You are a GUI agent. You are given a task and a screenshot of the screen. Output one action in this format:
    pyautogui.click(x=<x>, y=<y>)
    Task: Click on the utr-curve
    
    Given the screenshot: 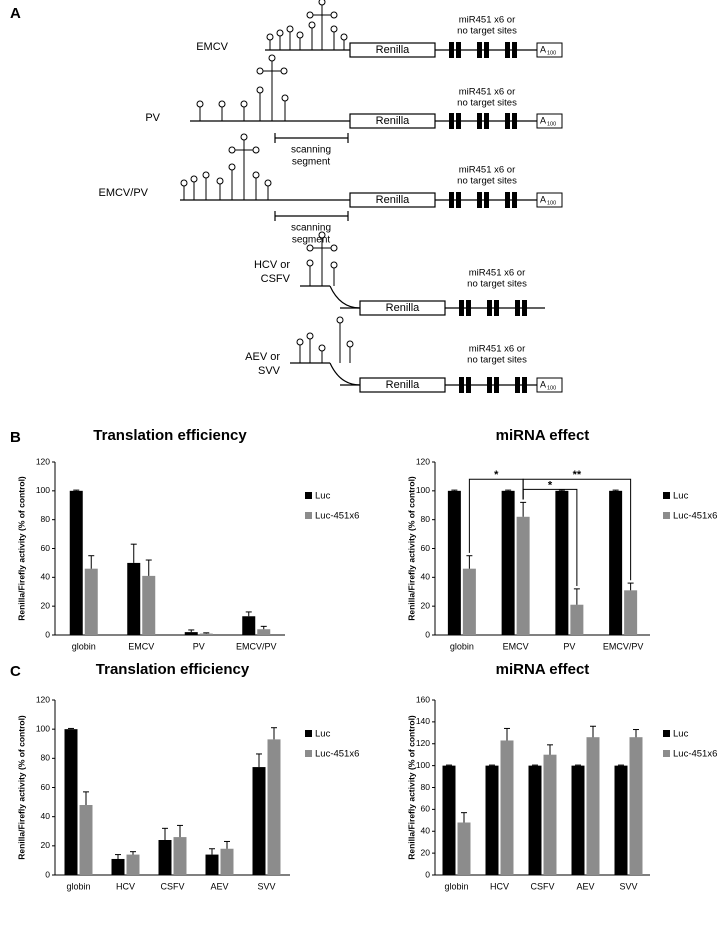 What is the action you would take?
    pyautogui.click(x=345, y=297)
    